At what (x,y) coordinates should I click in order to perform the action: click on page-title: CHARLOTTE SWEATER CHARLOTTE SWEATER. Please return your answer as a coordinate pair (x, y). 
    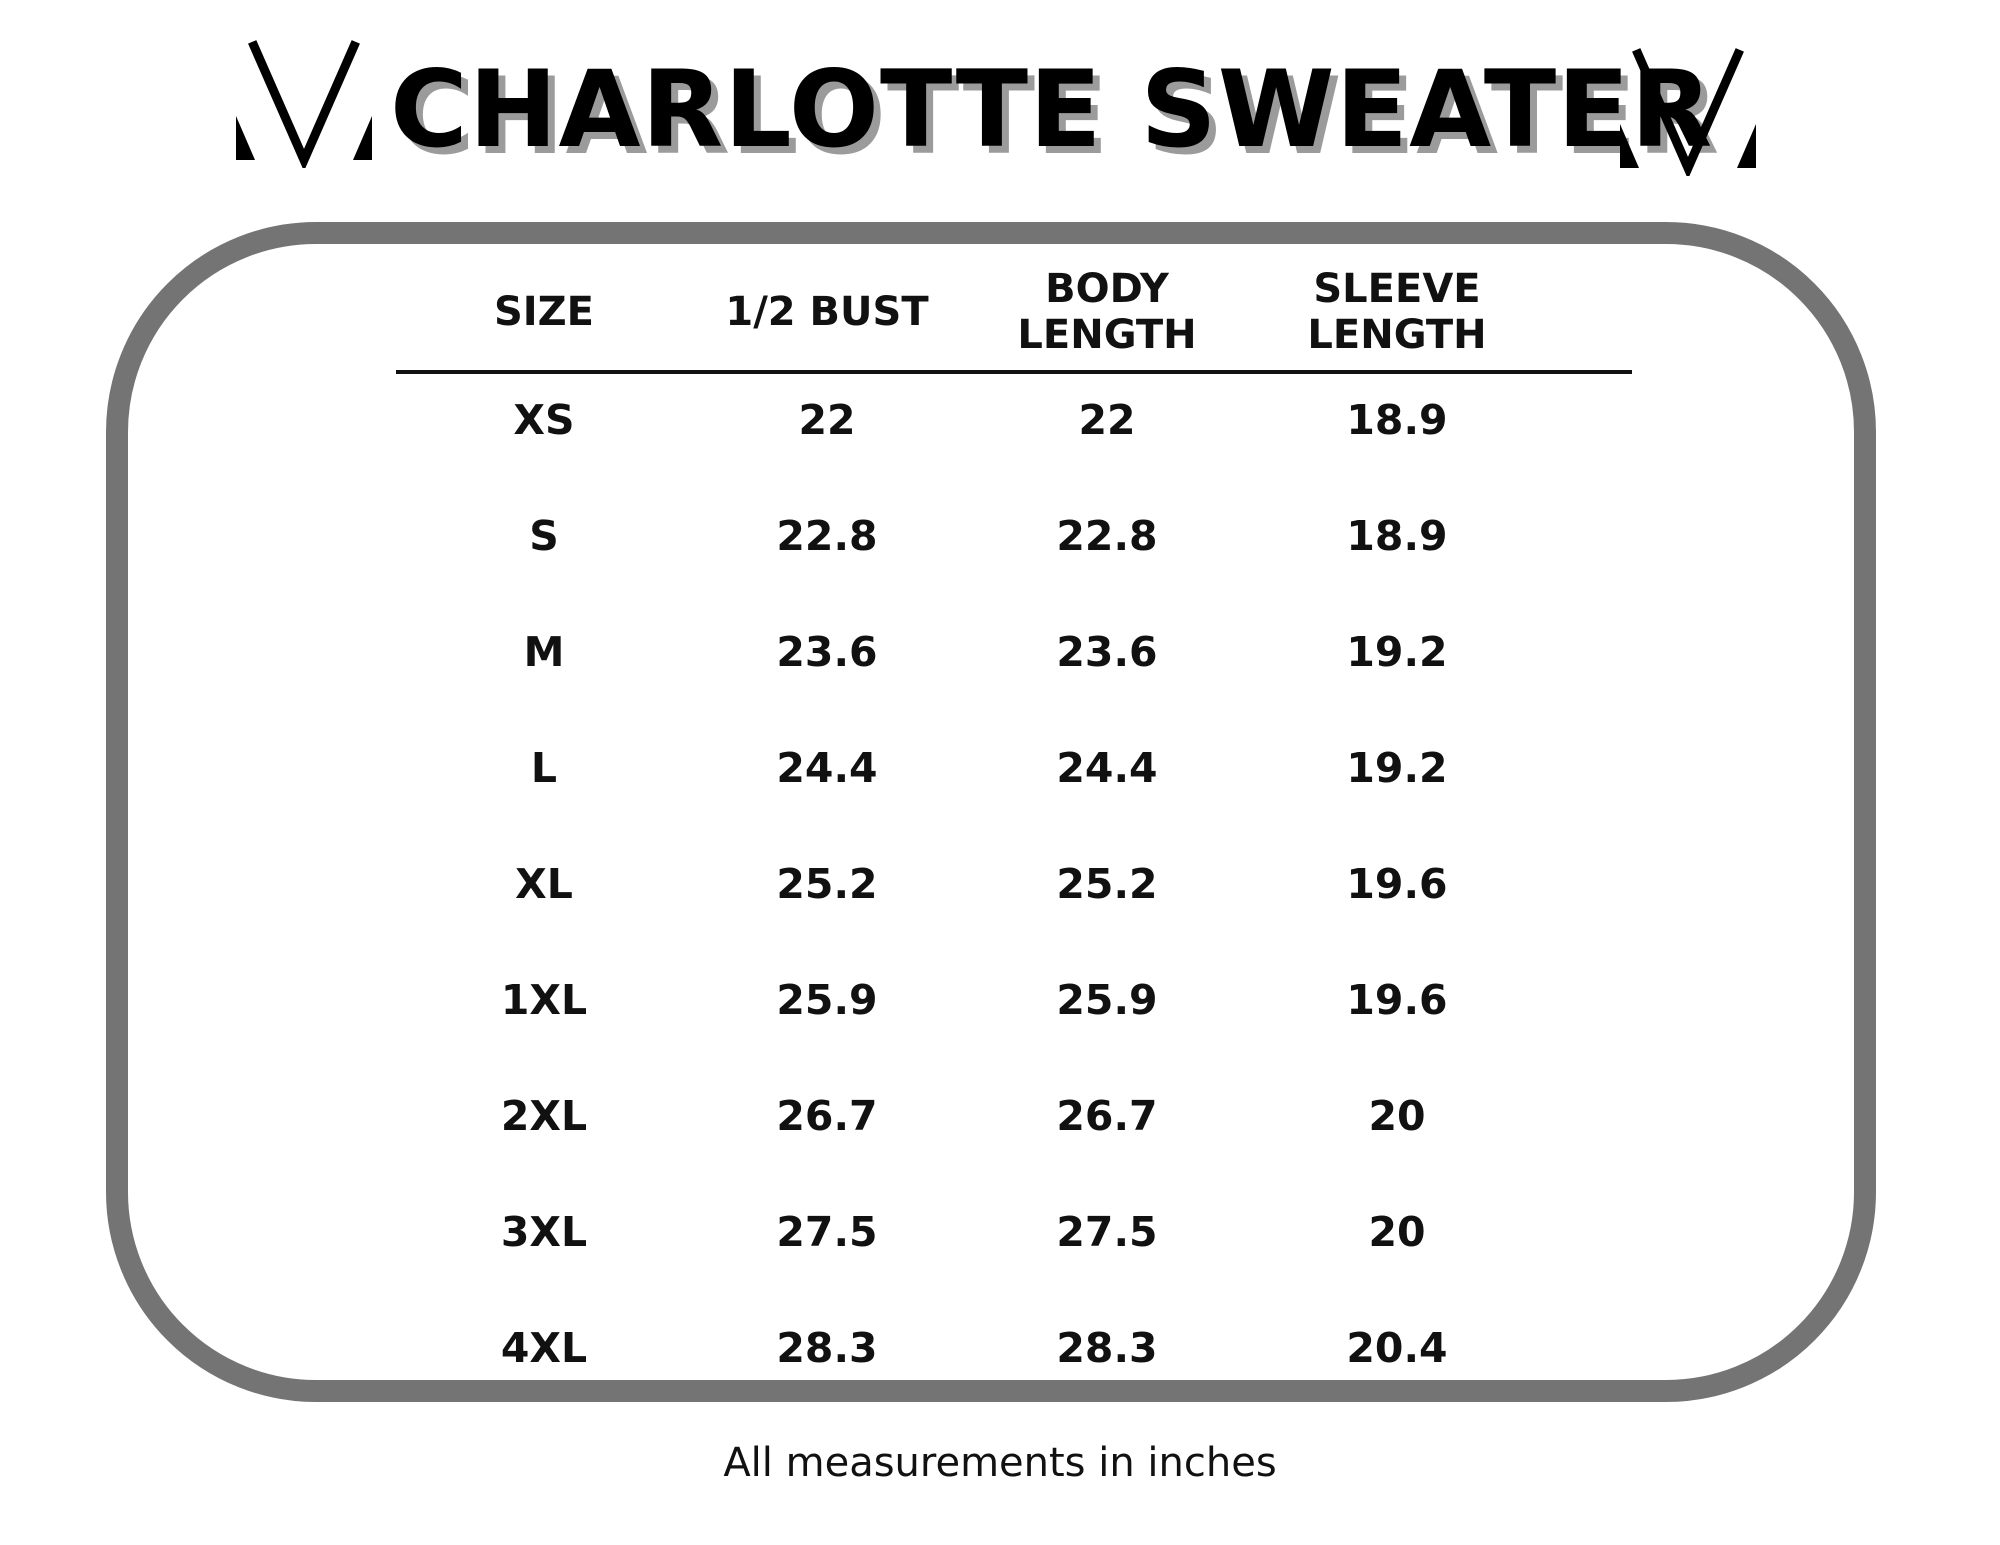
    Looking at the image, I should click on (1054, 110).